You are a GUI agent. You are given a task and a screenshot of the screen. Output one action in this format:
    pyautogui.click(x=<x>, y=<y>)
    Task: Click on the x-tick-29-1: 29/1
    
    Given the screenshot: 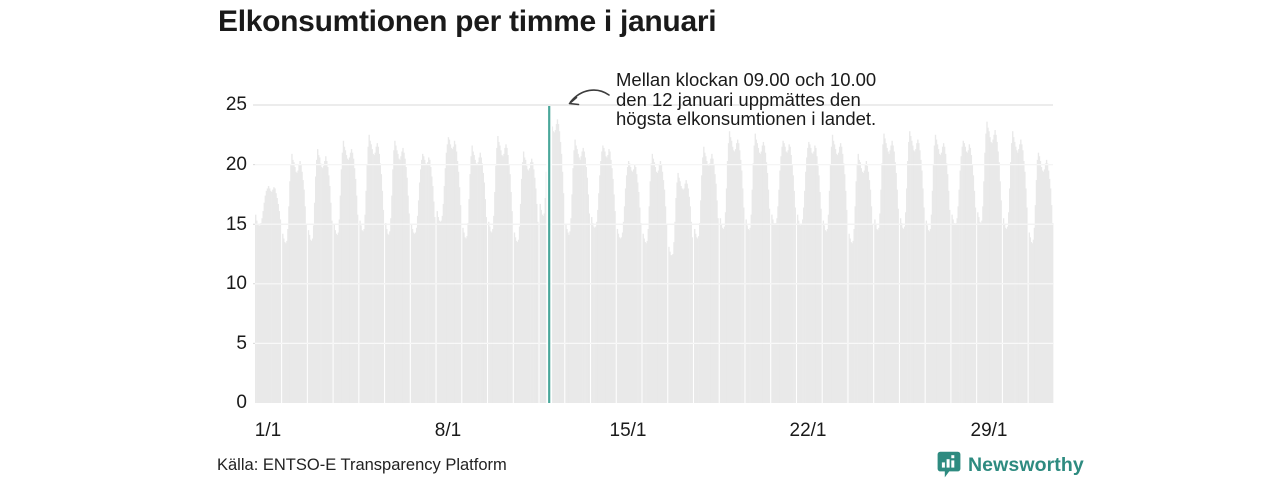 What is the action you would take?
    pyautogui.click(x=989, y=430)
    